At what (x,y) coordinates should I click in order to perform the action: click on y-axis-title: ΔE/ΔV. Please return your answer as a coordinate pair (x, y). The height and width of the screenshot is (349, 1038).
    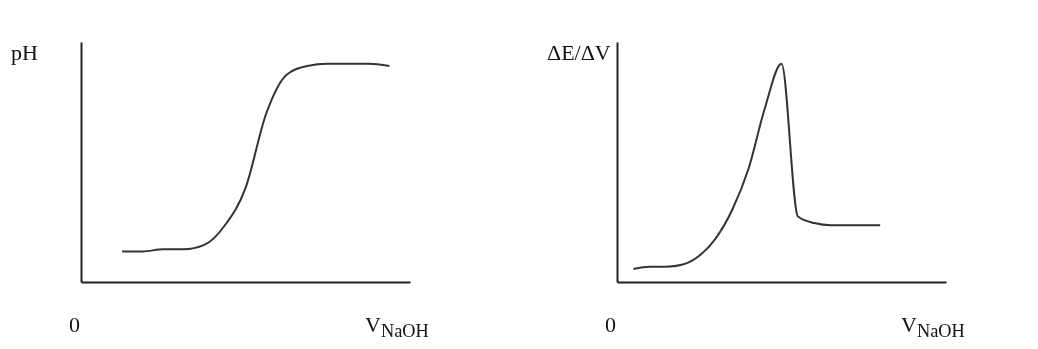
    Looking at the image, I should click on (579, 53).